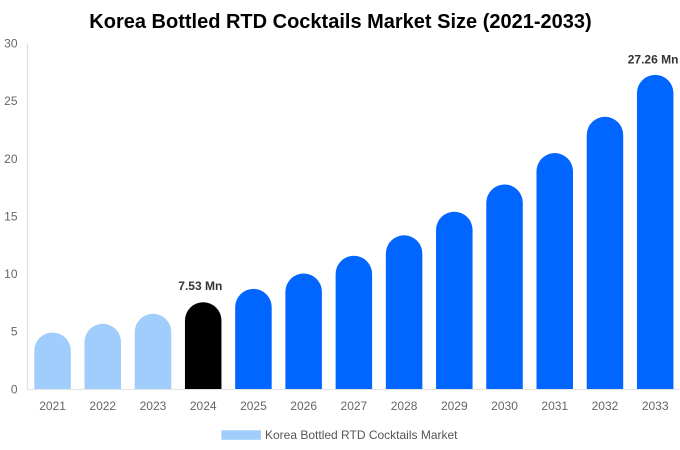 The image size is (680, 450). What do you see at coordinates (102, 406) in the screenshot?
I see `svg-text: 2022` at bounding box center [102, 406].